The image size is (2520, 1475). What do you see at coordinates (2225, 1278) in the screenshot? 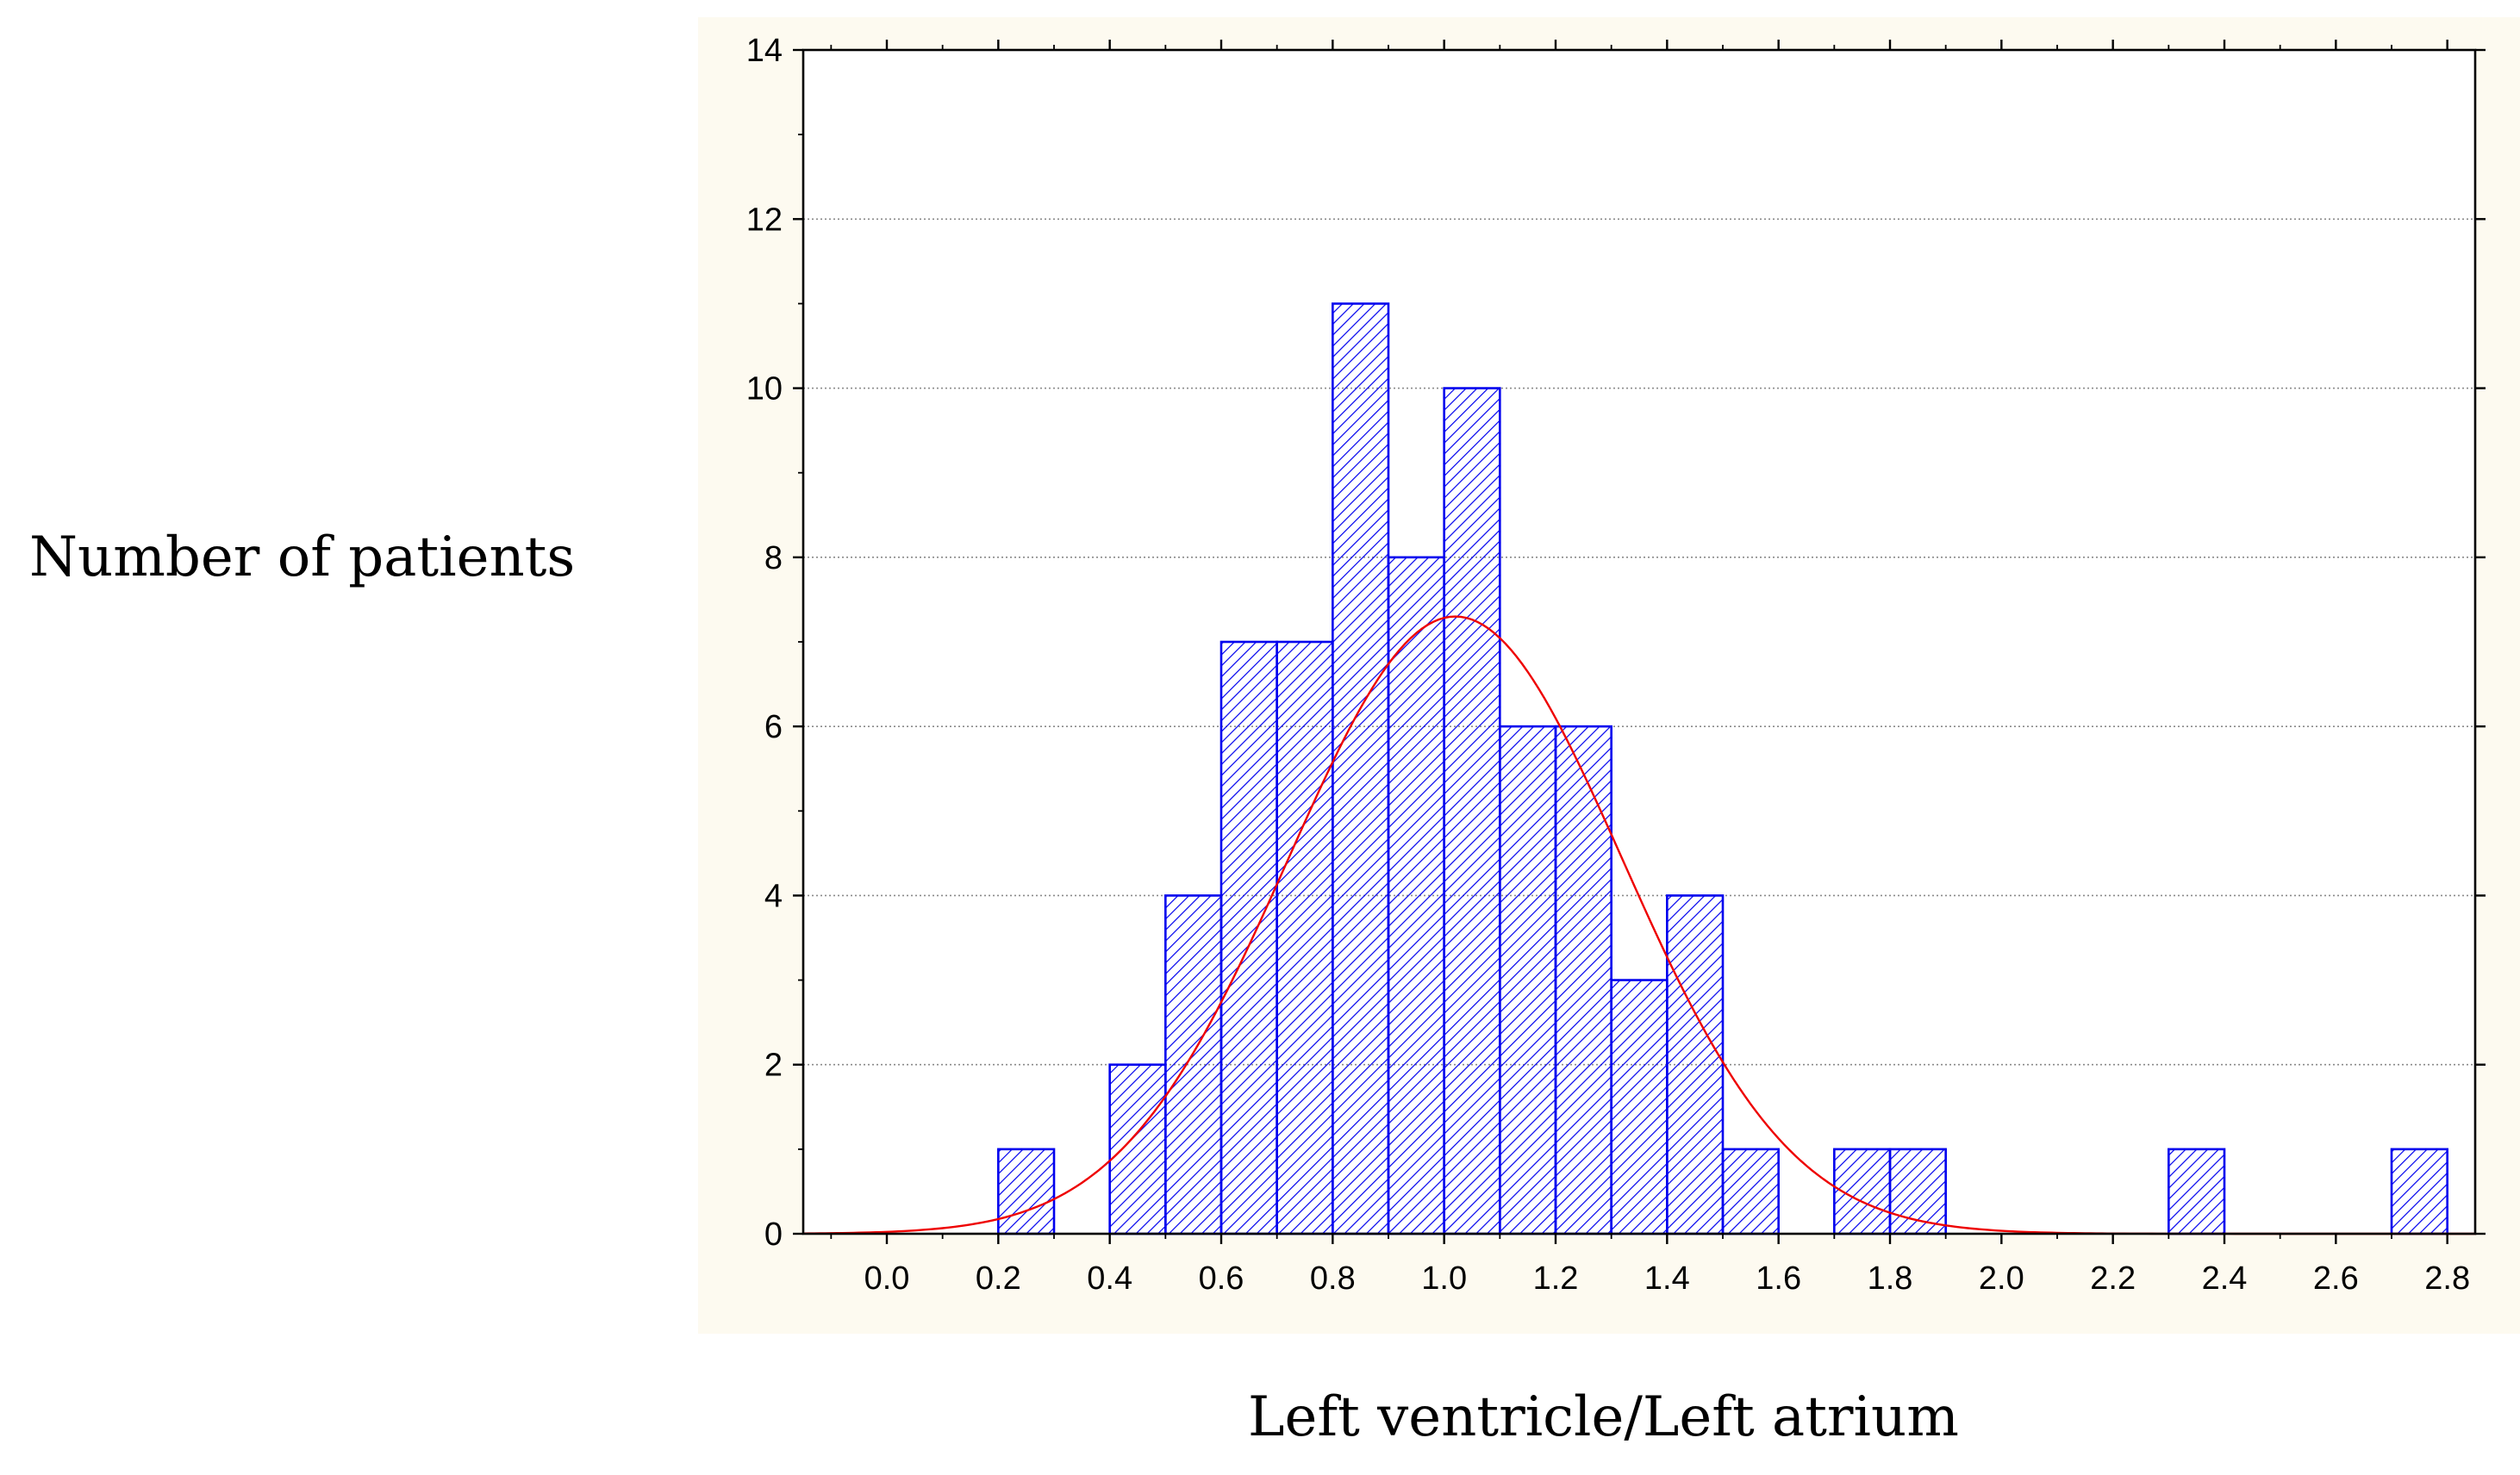
I see `x-tick-label: 2.4` at bounding box center [2225, 1278].